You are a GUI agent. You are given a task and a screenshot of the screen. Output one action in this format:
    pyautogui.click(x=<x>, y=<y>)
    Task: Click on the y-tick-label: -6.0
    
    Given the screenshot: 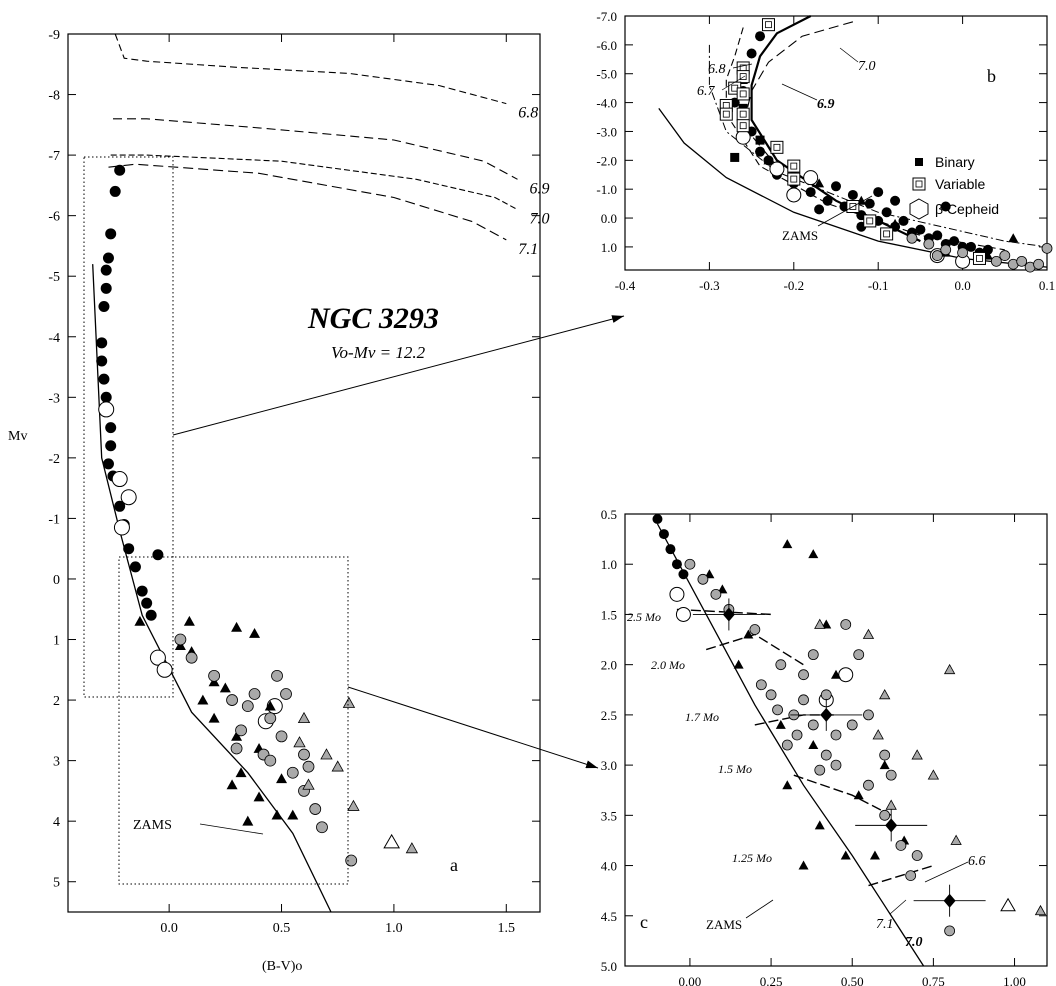 What is the action you would take?
    pyautogui.click(x=606, y=45)
    